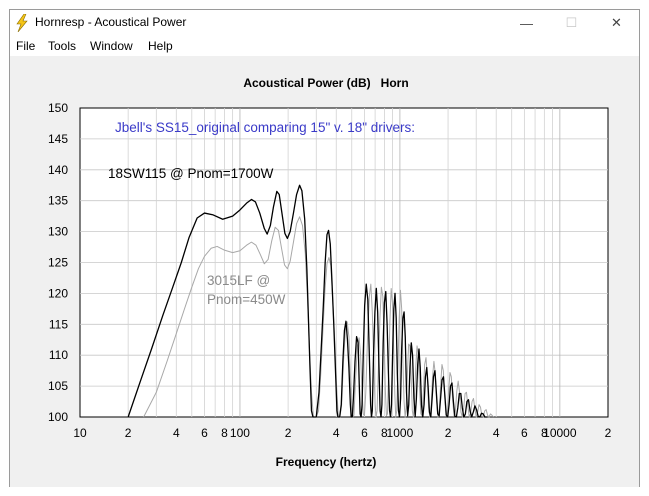 The image size is (649, 496). What do you see at coordinates (160, 46) in the screenshot?
I see `menu-help: Help` at bounding box center [160, 46].